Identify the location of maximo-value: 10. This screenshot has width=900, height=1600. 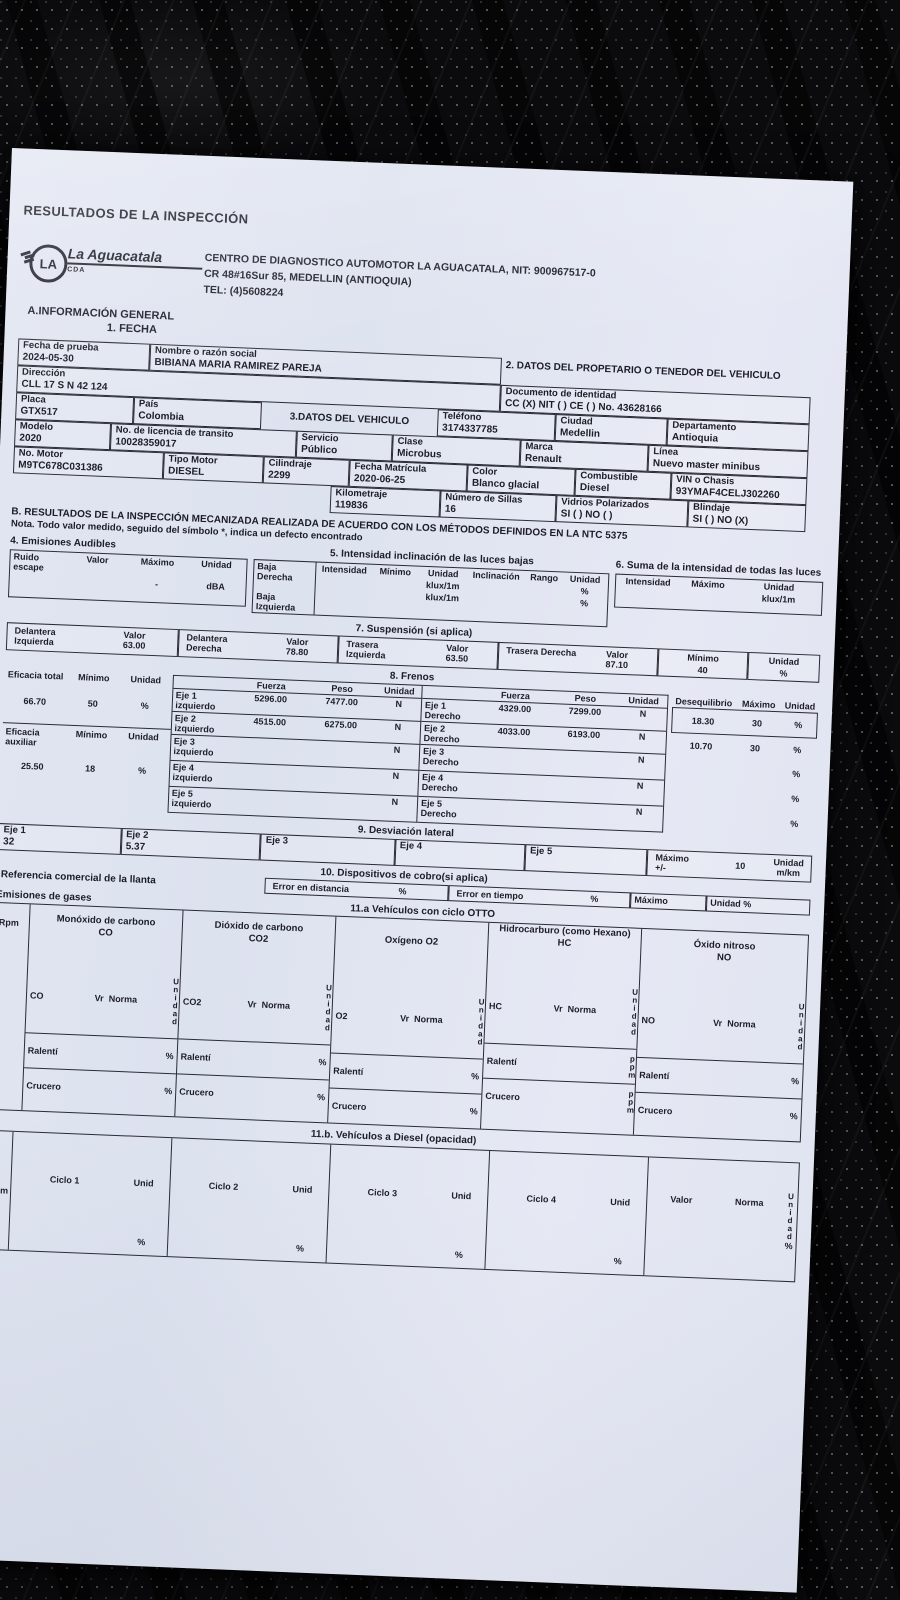
(740, 866).